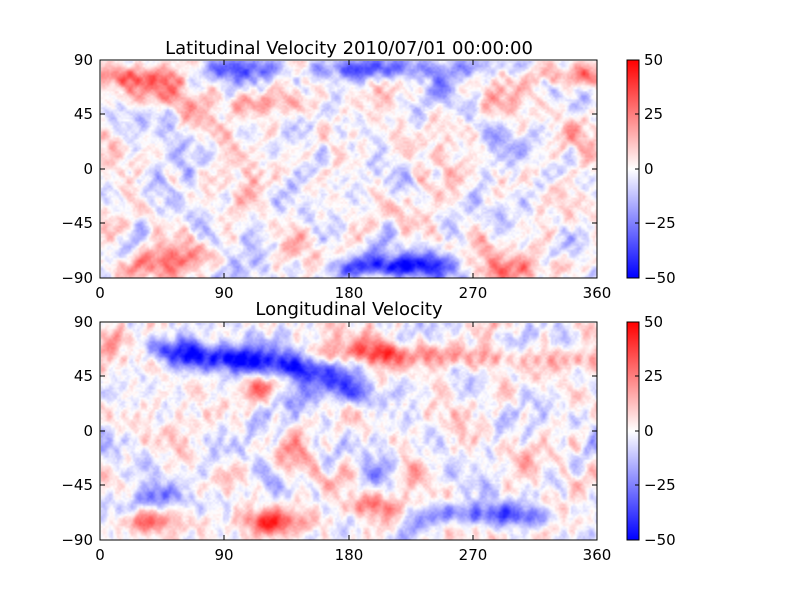  What do you see at coordinates (349, 48) in the screenshot?
I see `chart-title-latitudinal: Latitudinal Velocity 2010/07/01 00:00:00` at bounding box center [349, 48].